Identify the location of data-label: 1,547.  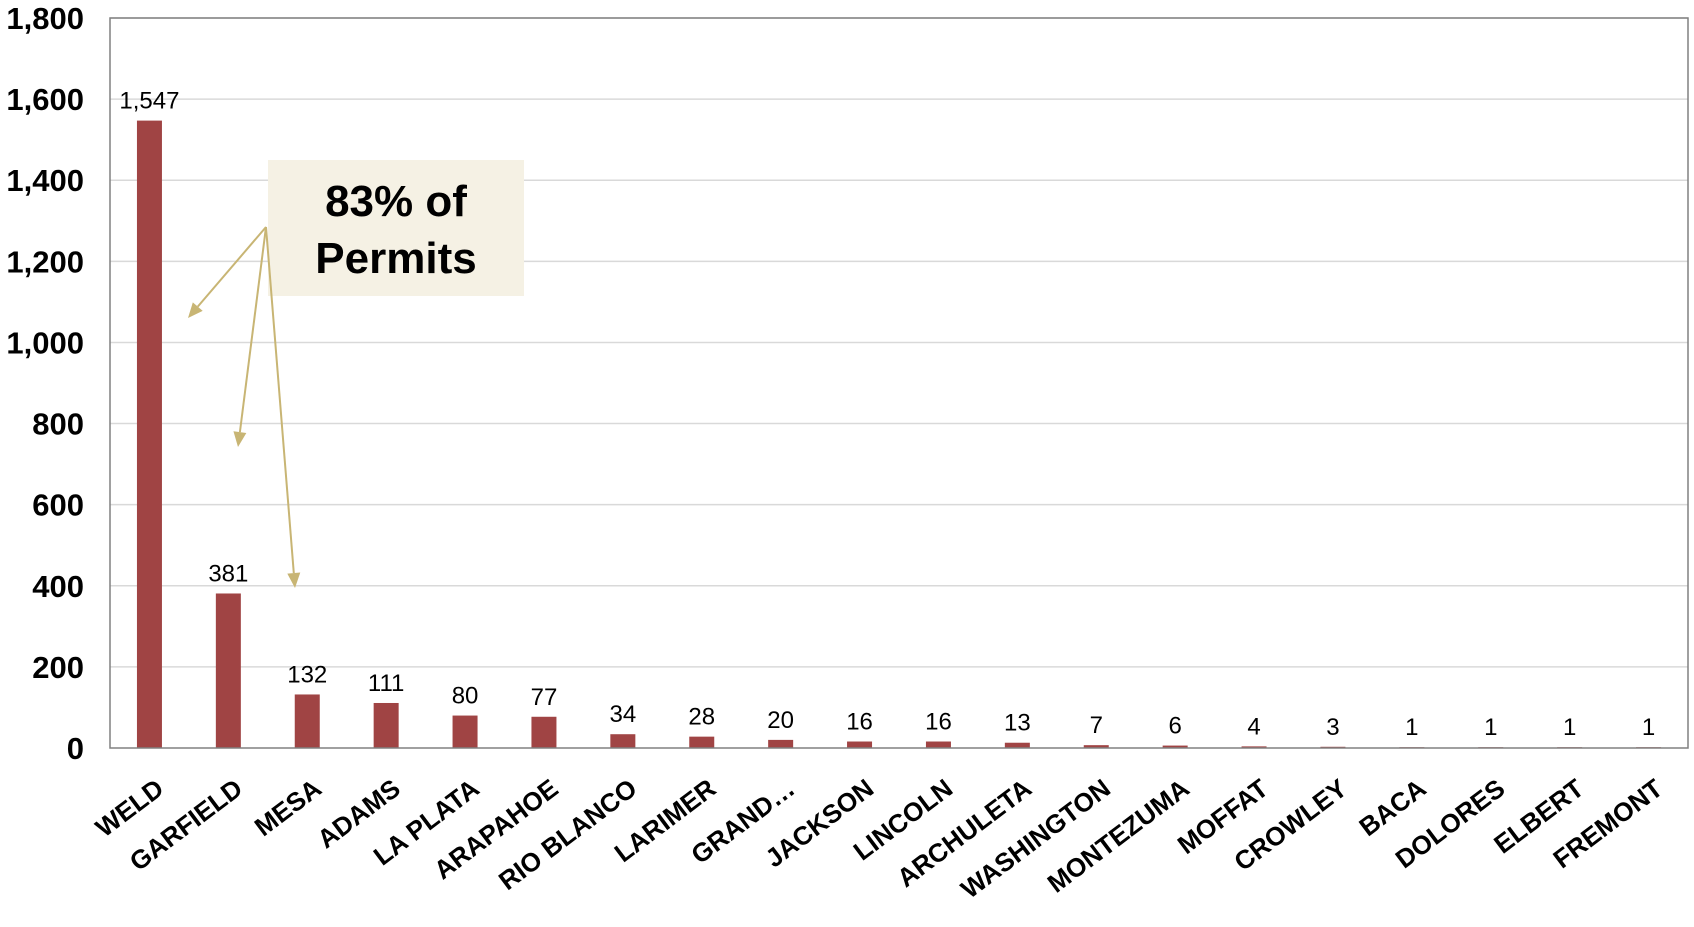
(149, 101).